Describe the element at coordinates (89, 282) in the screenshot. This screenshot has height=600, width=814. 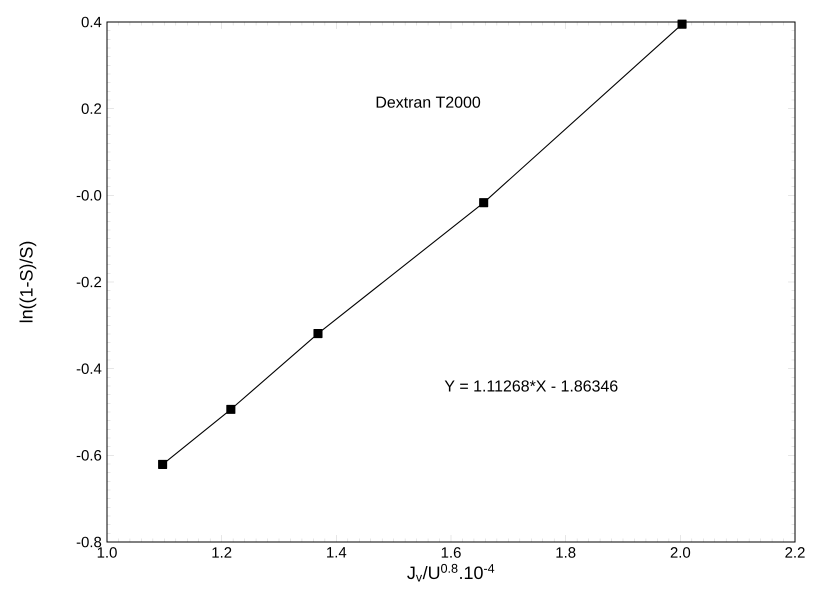
I see `y-tick-label: -0.2` at that location.